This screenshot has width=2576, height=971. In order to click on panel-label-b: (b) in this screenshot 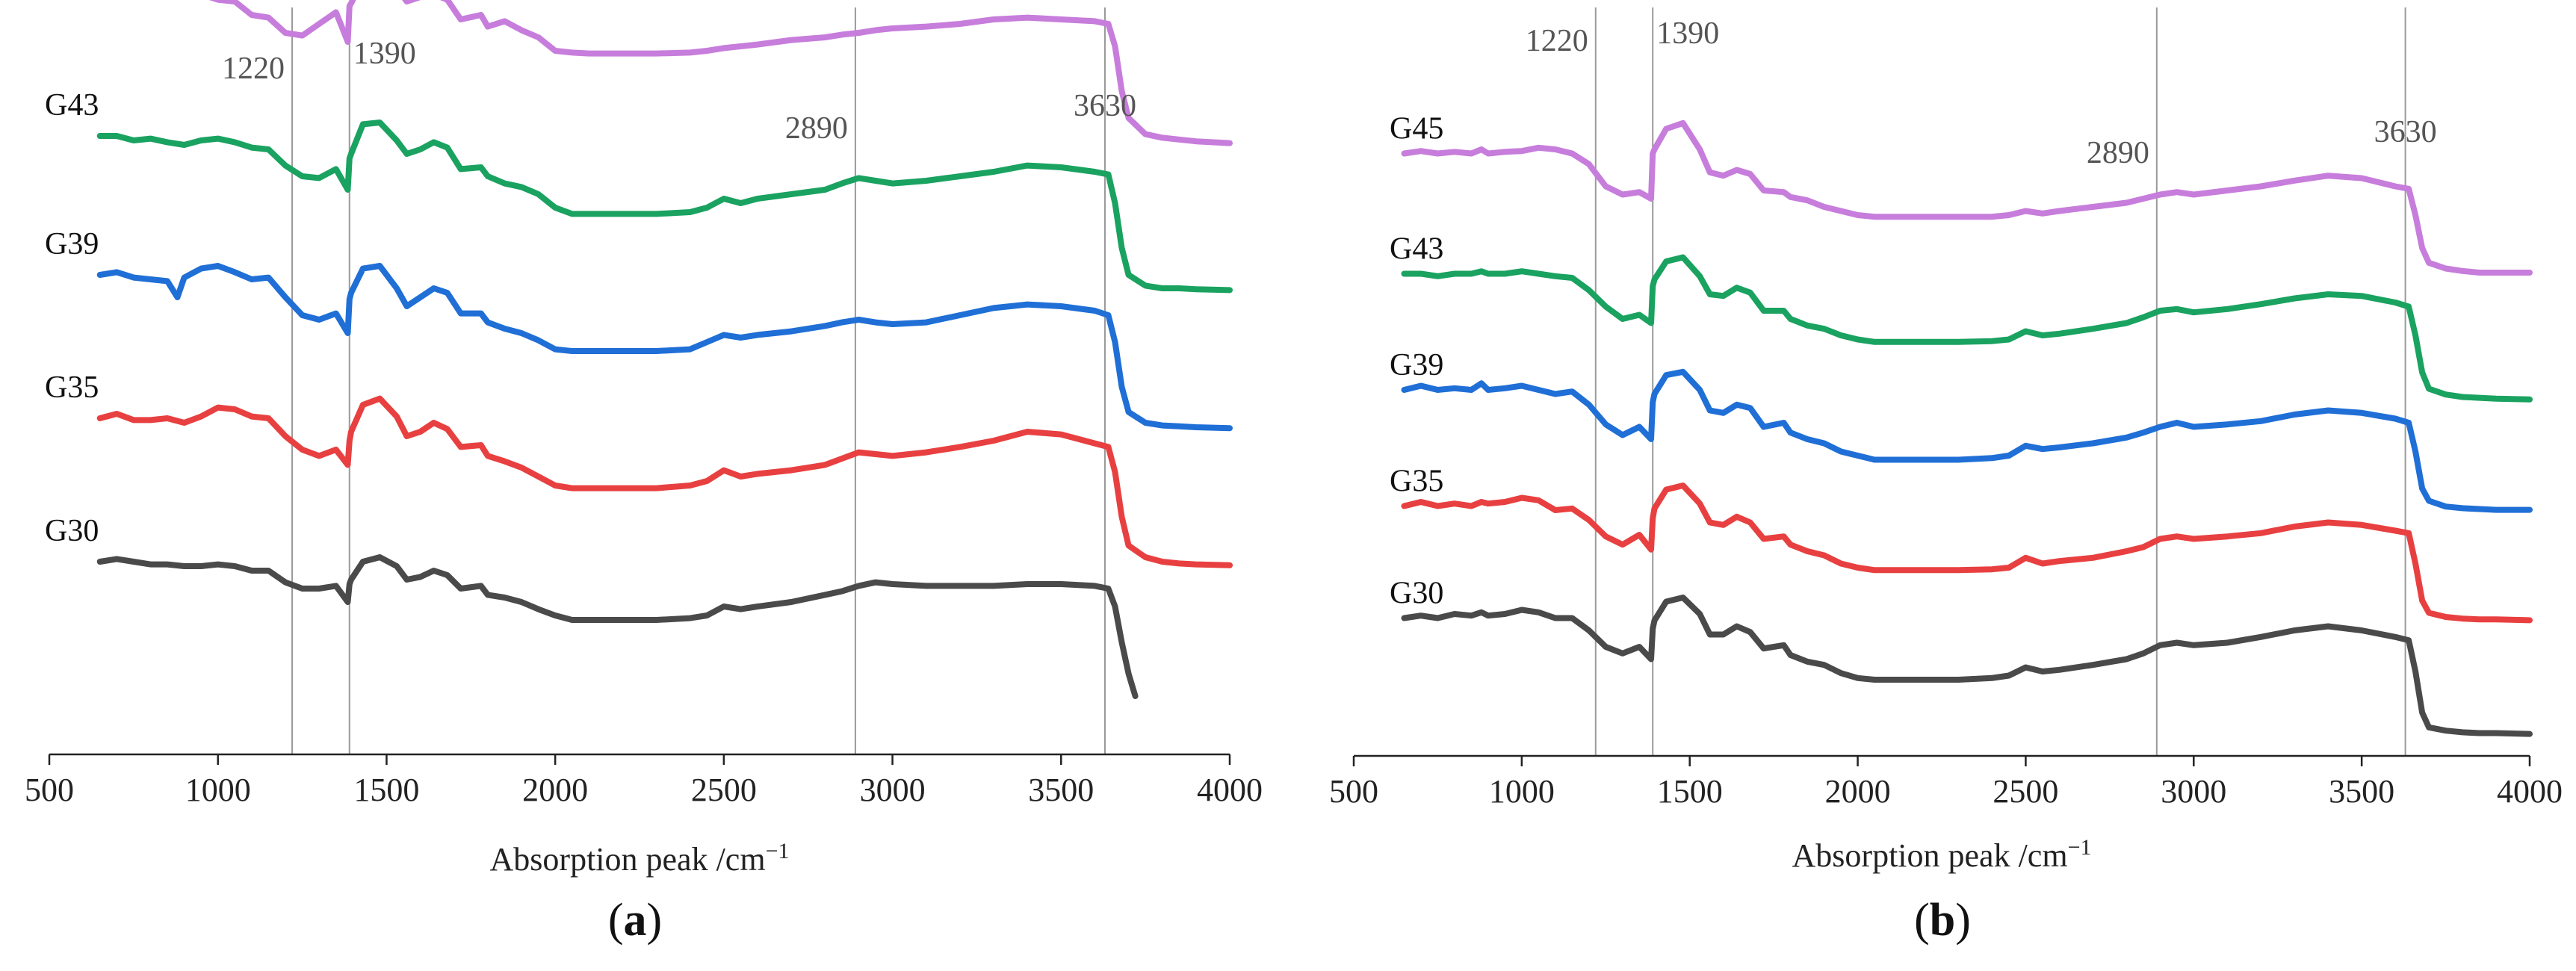, I will do `click(1942, 920)`.